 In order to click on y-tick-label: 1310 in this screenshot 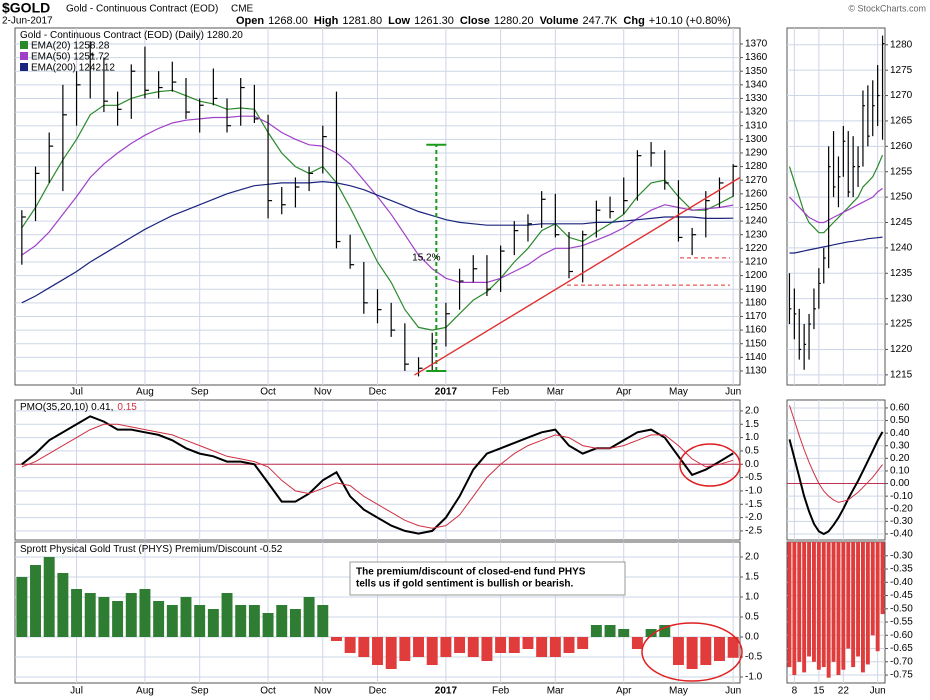, I will do `click(756, 125)`.